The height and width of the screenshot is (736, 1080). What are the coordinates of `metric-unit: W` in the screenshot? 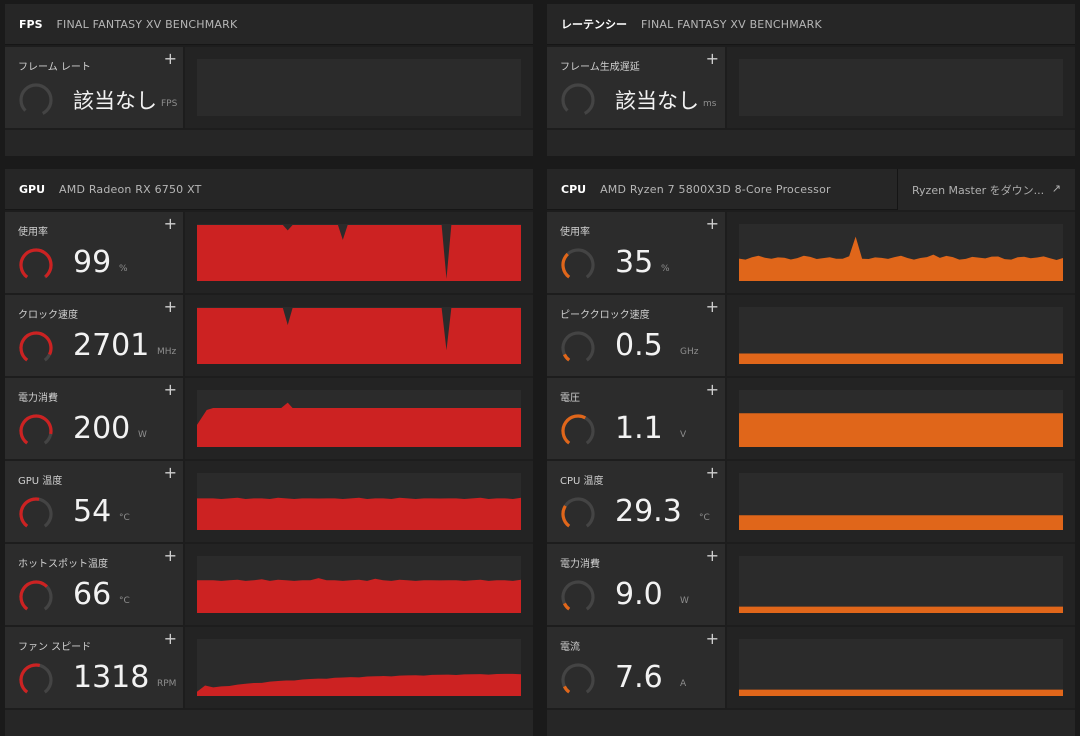 It's located at (142, 435).